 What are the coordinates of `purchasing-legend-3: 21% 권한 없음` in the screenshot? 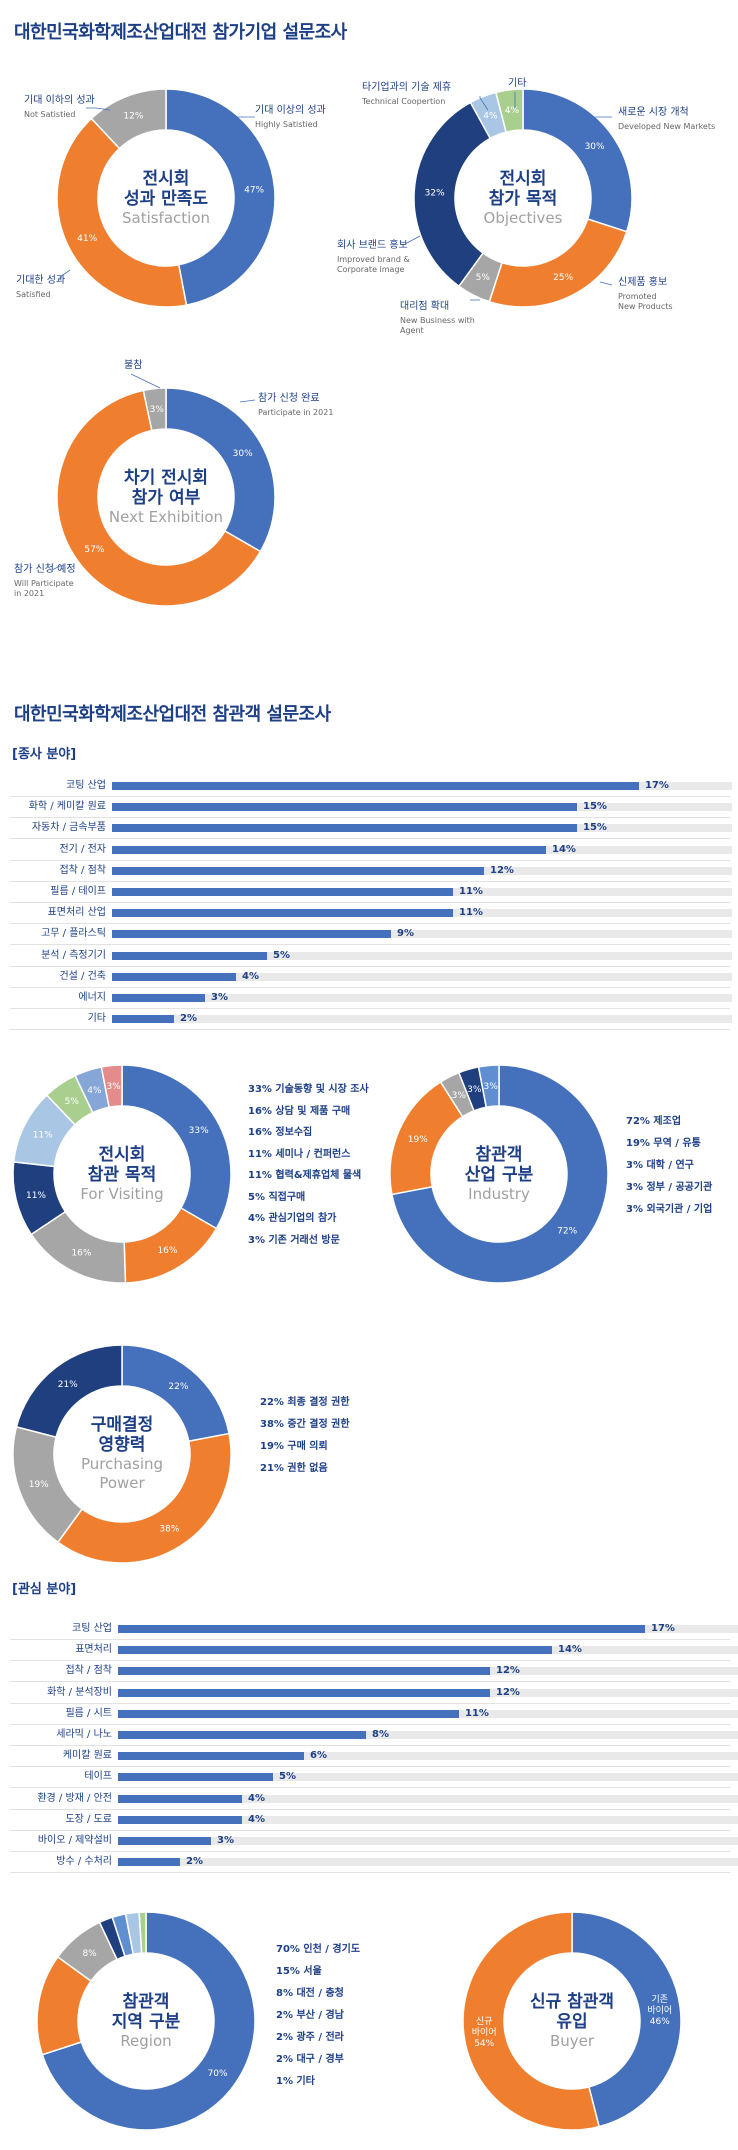 It's located at (294, 1468).